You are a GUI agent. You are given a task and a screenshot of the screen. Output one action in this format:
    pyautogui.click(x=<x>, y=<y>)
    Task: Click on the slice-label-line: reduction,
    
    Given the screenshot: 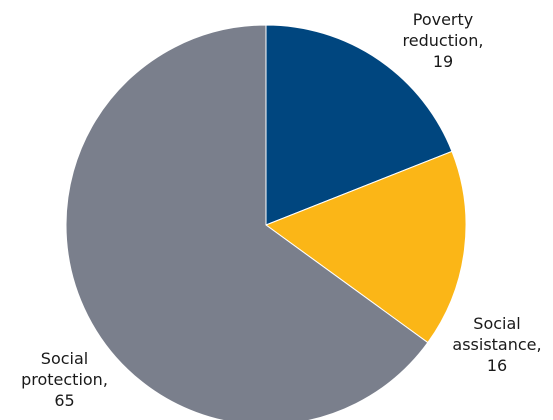 What is the action you would take?
    pyautogui.click(x=443, y=40)
    